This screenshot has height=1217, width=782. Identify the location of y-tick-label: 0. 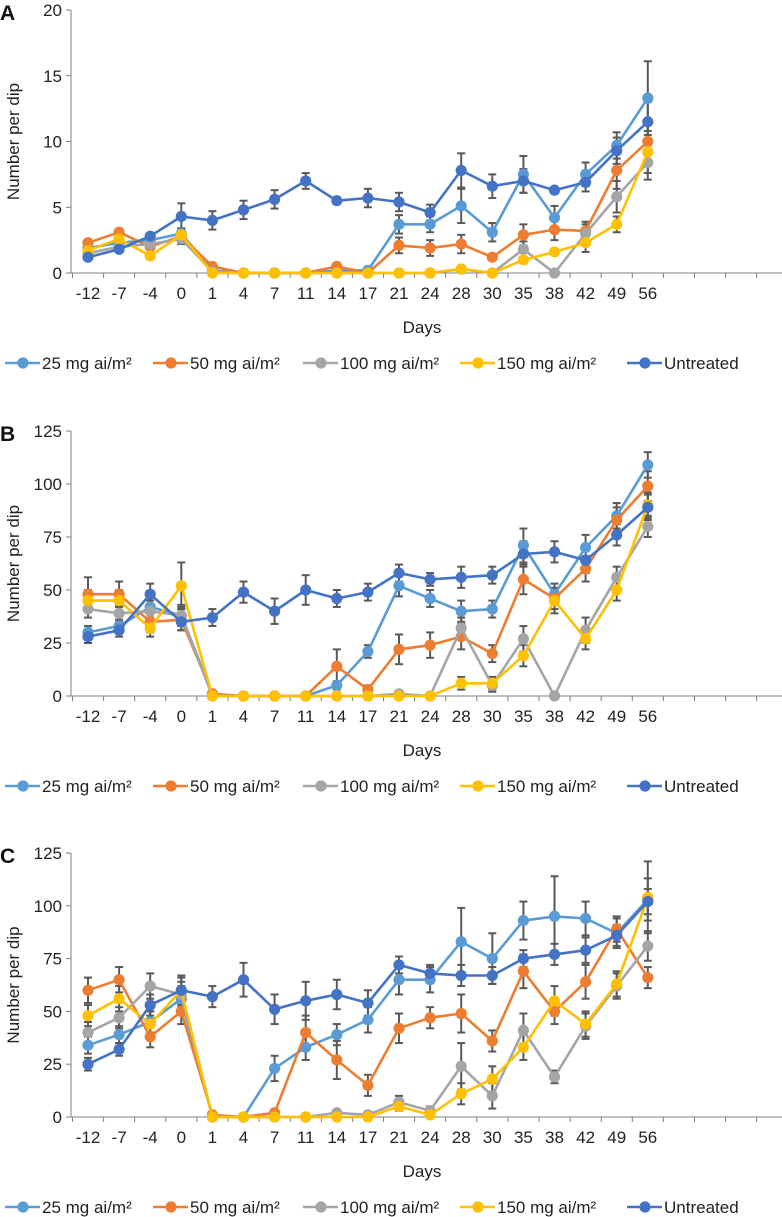
(57, 1117).